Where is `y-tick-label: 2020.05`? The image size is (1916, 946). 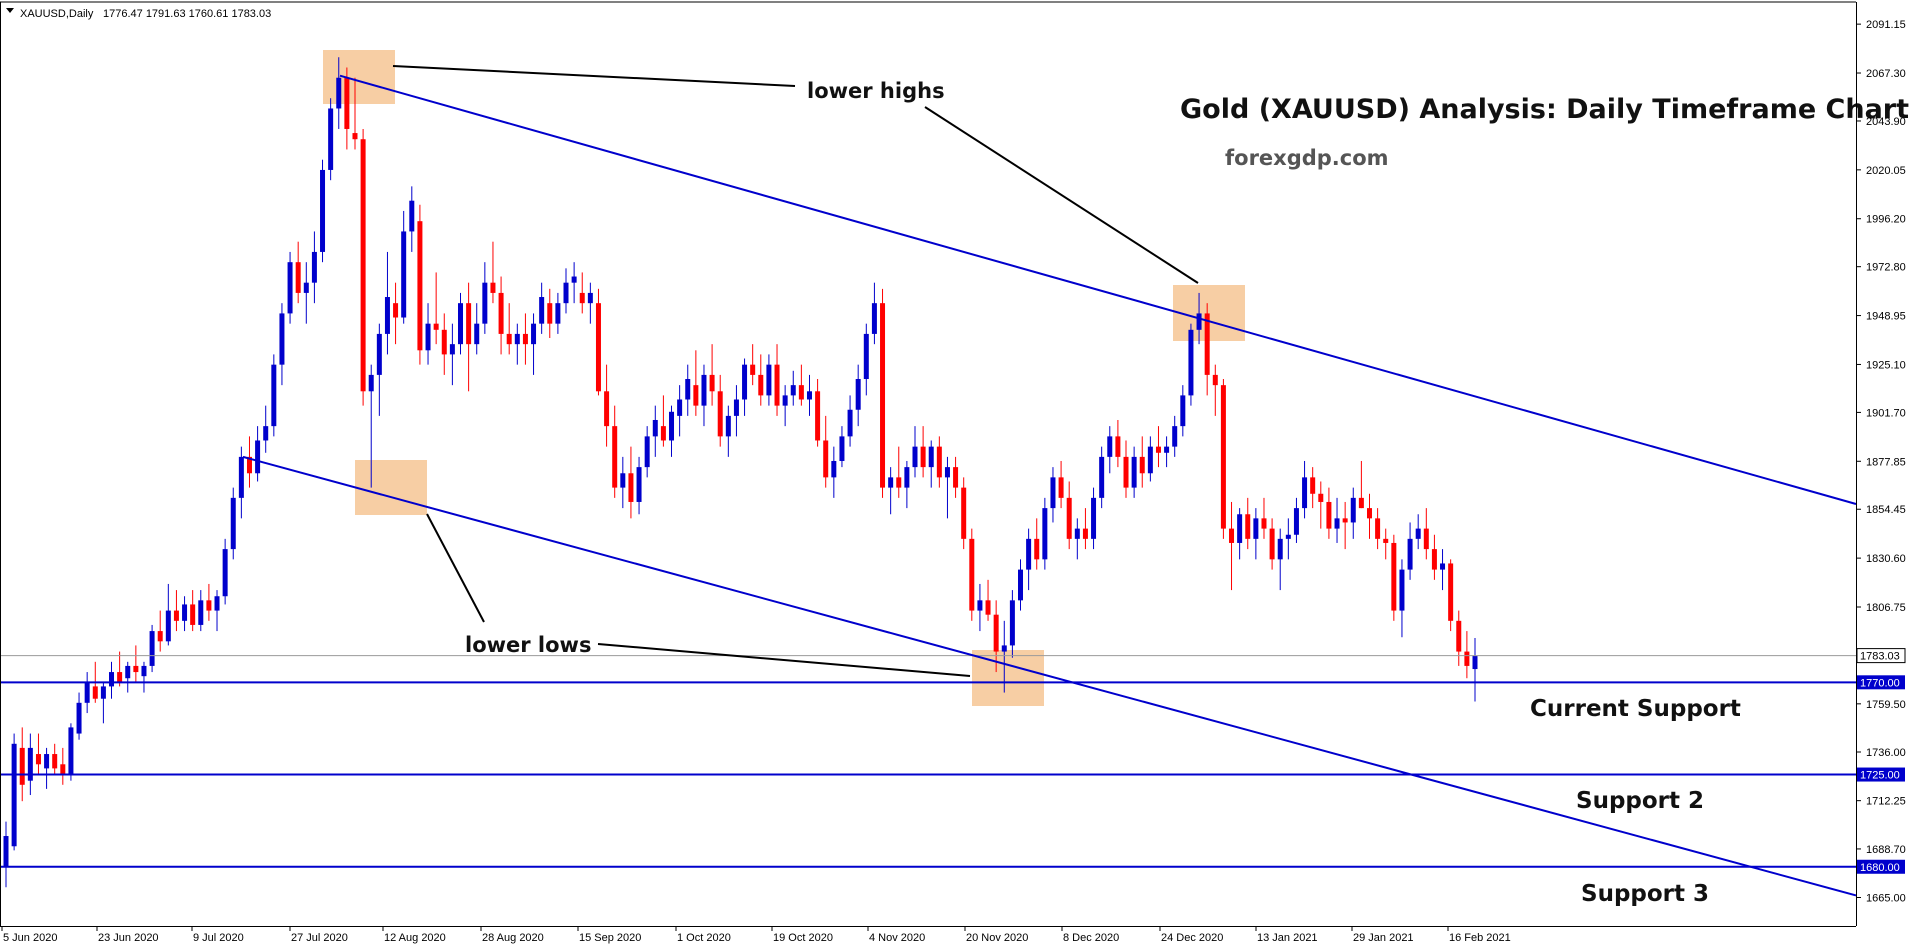 y-tick-label: 2020.05 is located at coordinates (1886, 171).